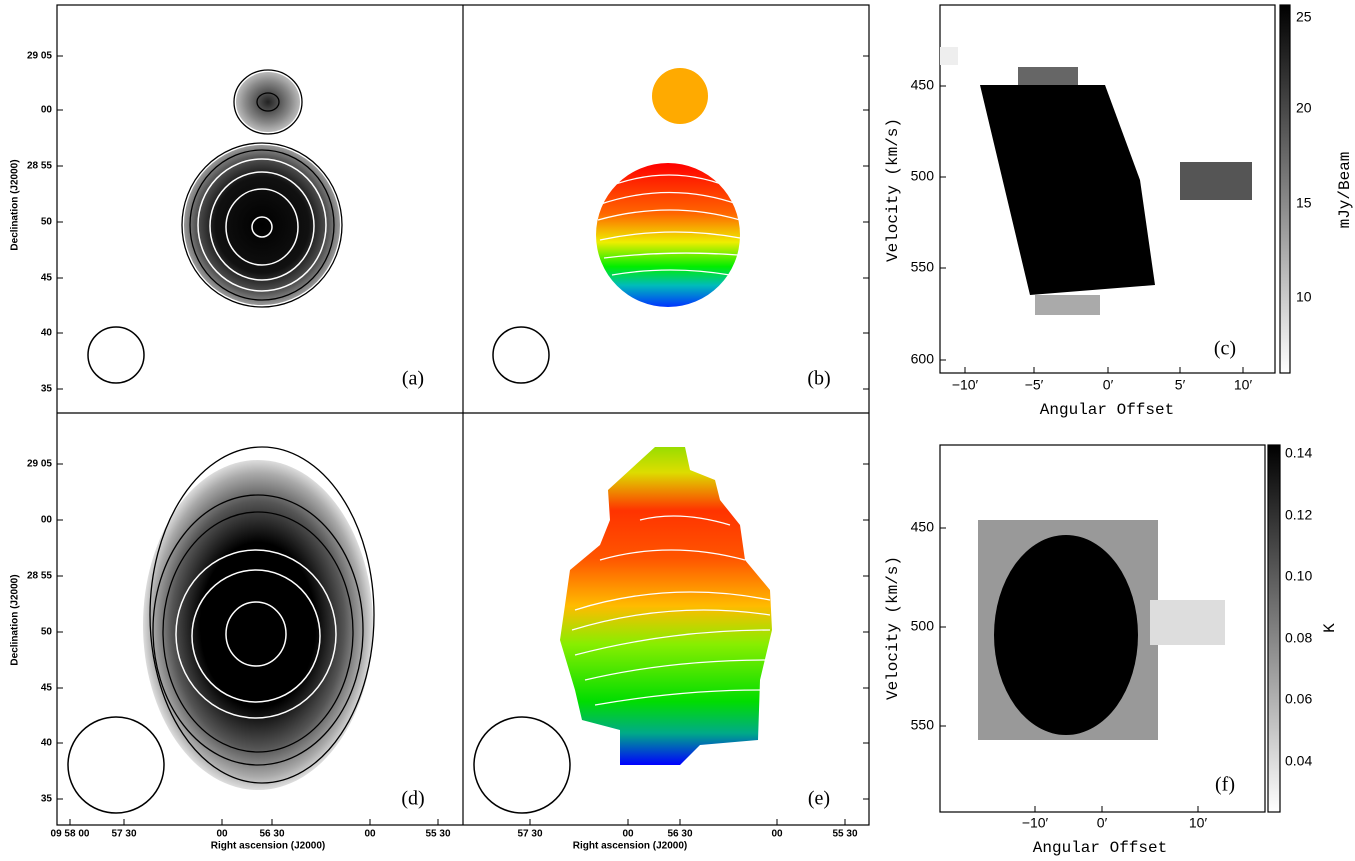  I want to click on colorbar-tick-label: 10, so click(1304, 297).